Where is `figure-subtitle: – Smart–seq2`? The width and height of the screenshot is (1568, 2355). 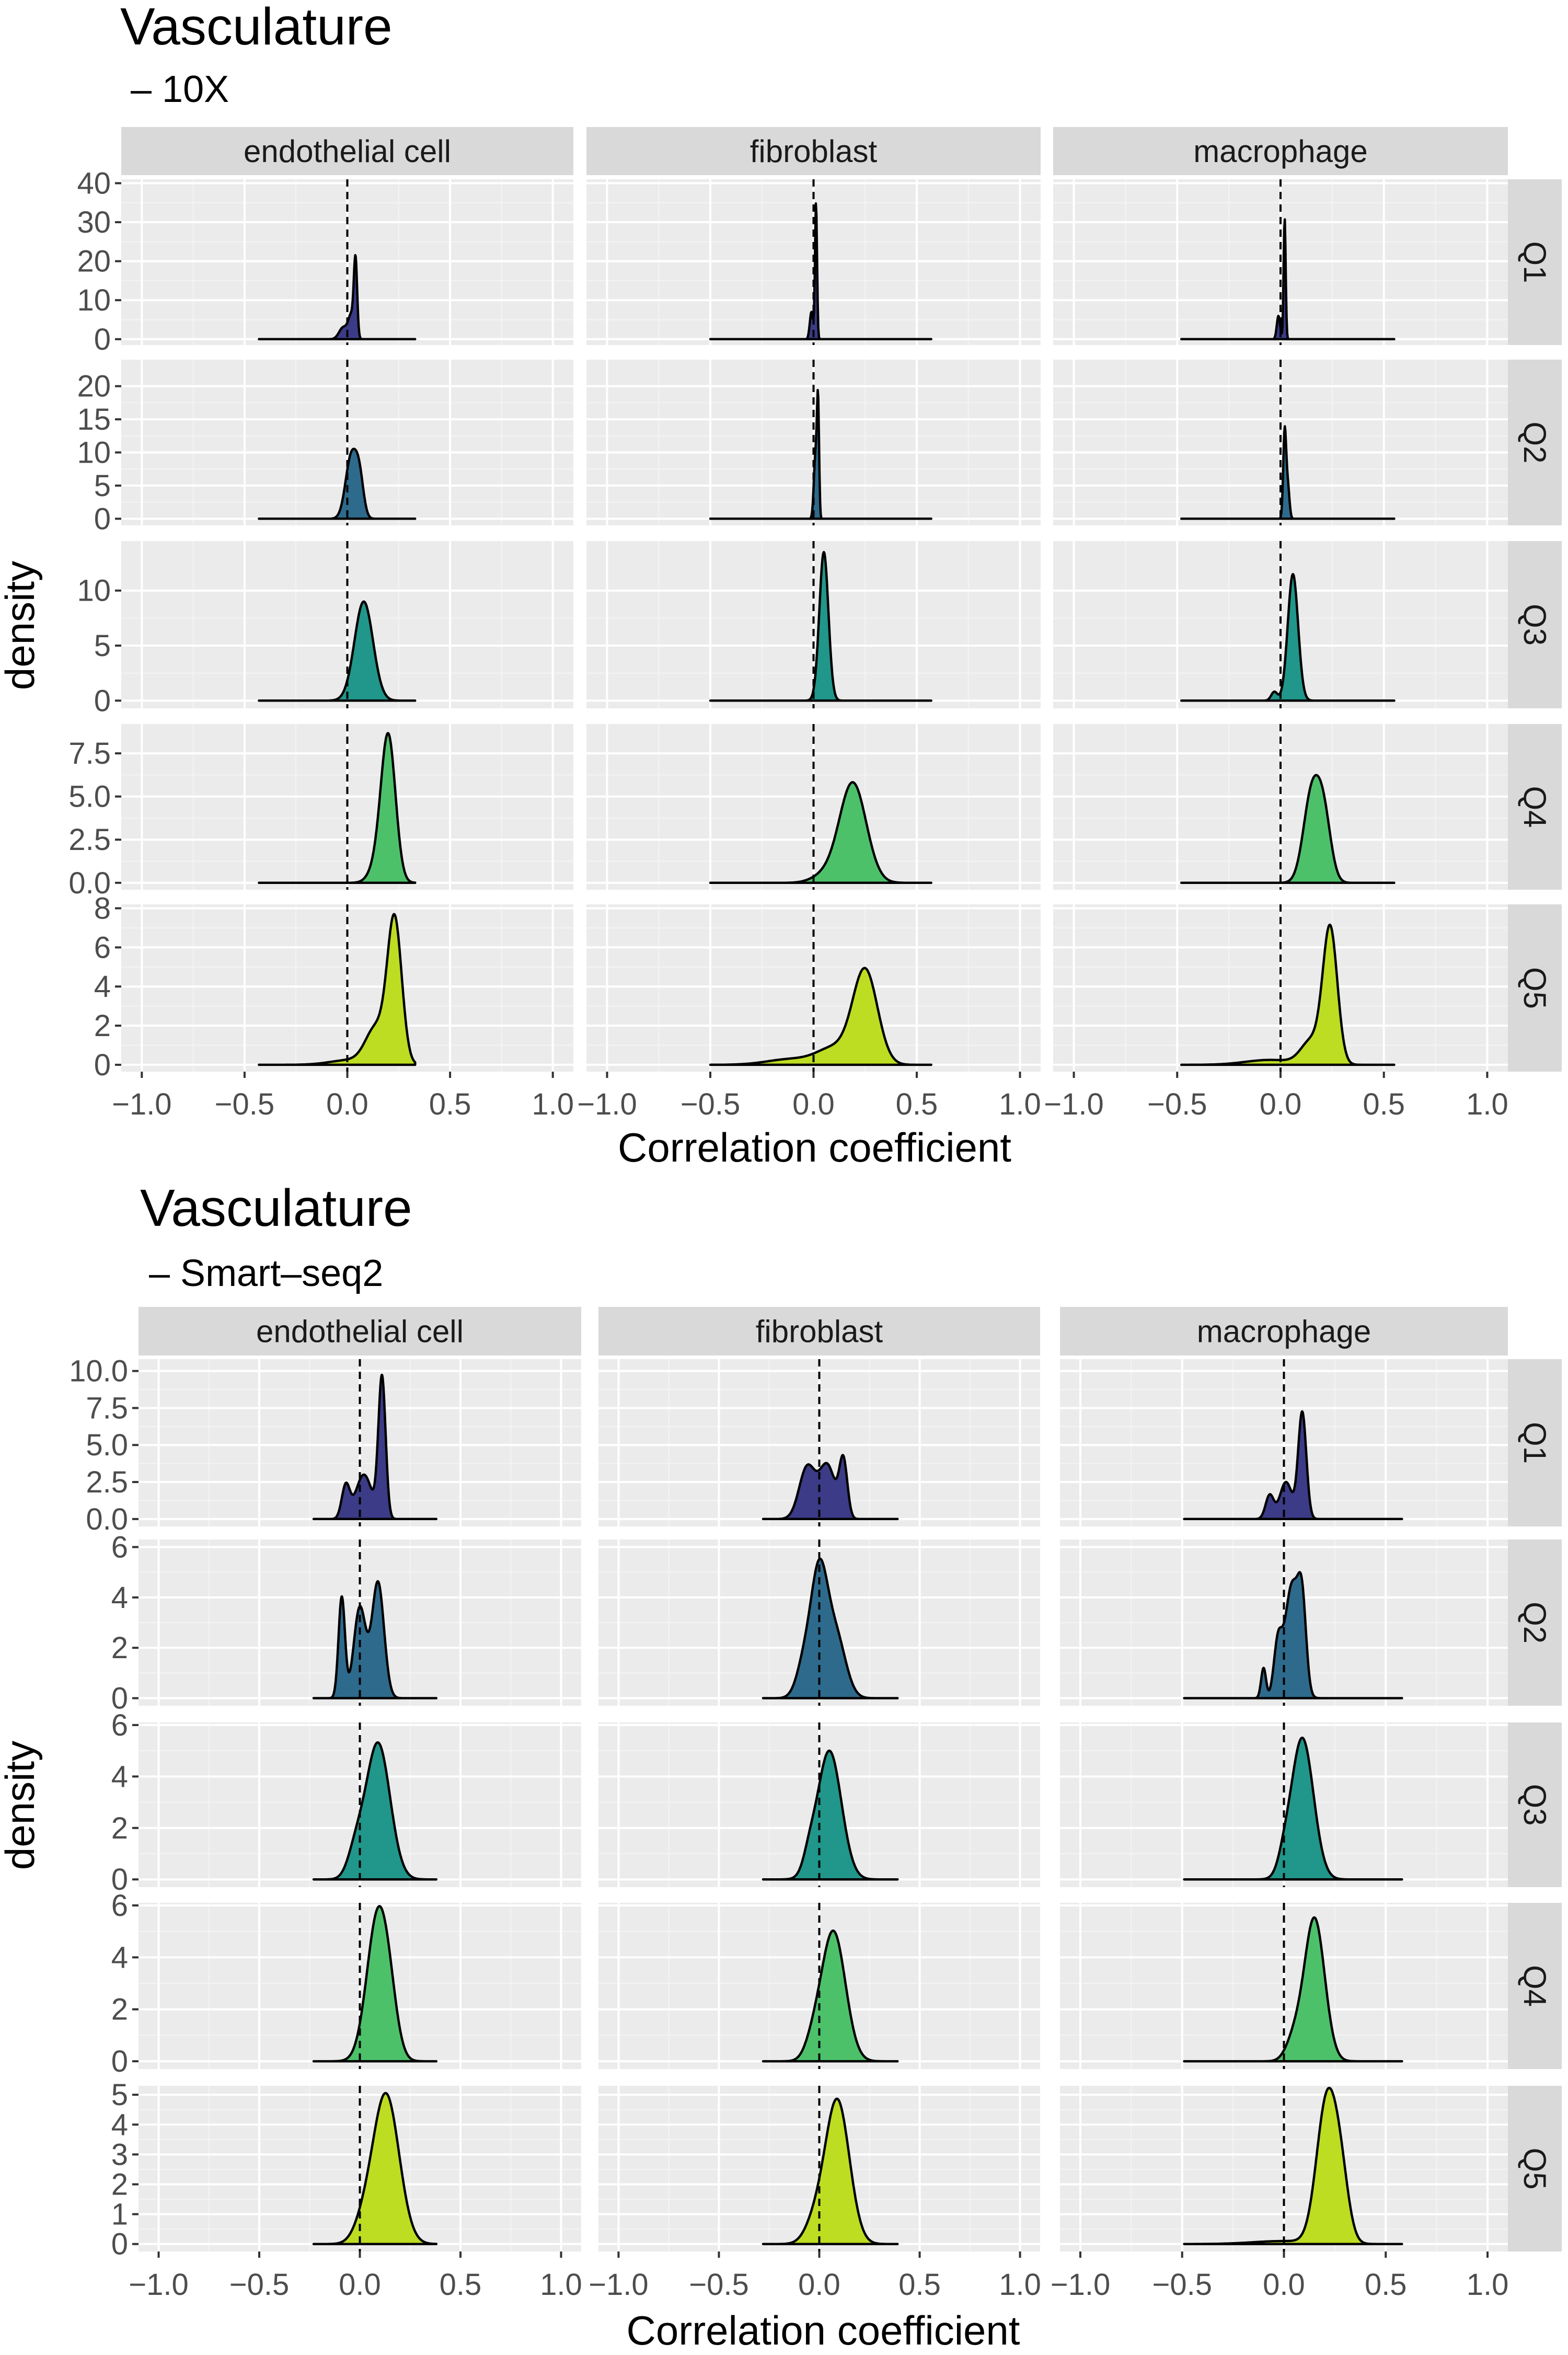
figure-subtitle: – Smart–seq2 is located at coordinates (266, 1273).